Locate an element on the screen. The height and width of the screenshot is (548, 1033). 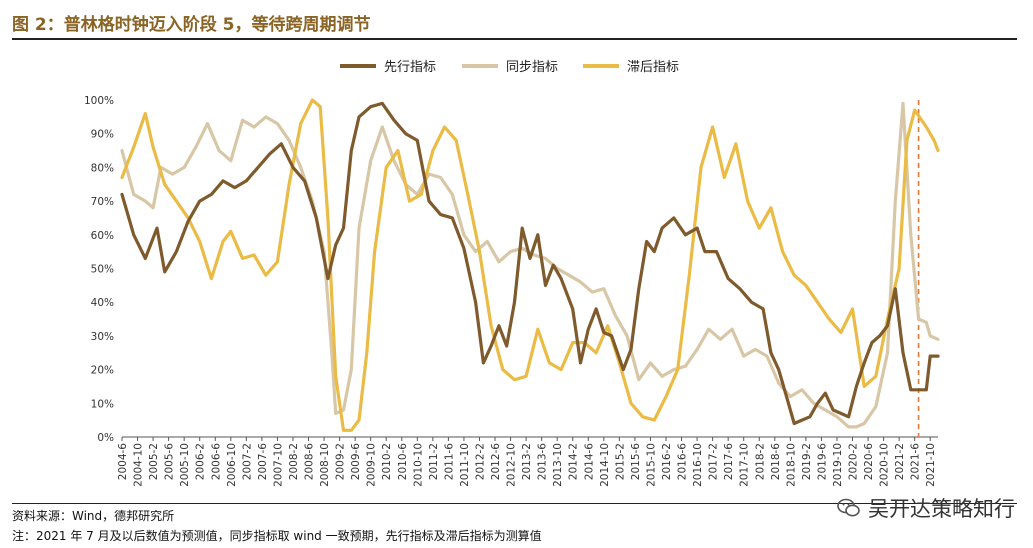
x-tick-label: 2011-2 is located at coordinates (434, 461).